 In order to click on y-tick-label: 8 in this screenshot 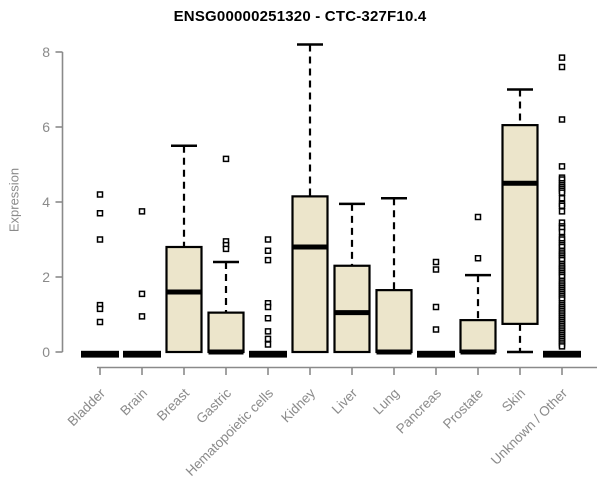, I will do `click(46, 52)`.